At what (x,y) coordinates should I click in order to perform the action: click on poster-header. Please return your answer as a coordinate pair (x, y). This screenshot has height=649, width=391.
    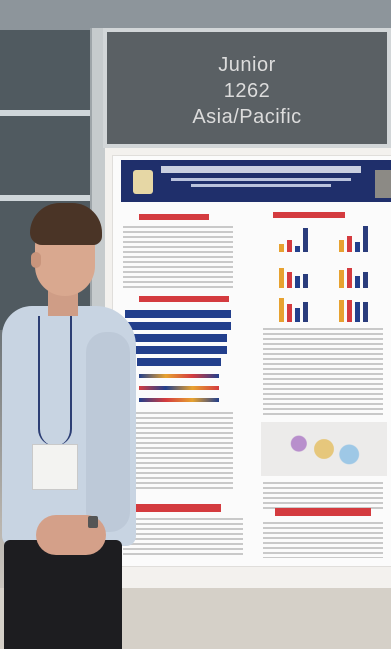
    Looking at the image, I should click on (256, 181).